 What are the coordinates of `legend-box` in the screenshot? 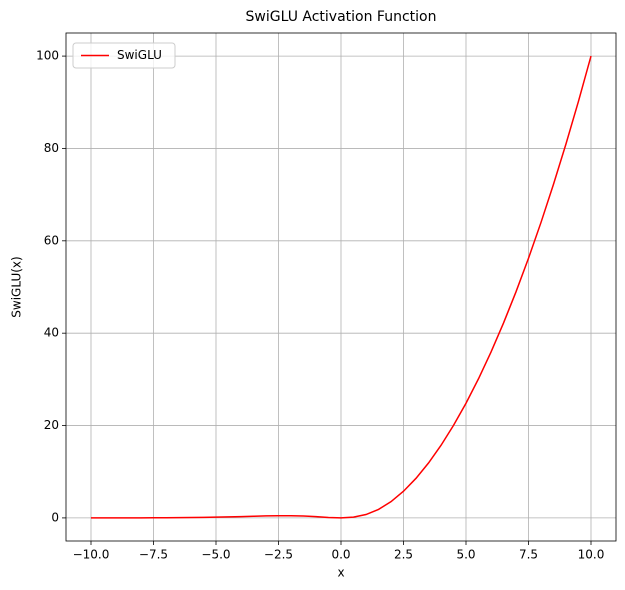 It's located at (124, 55).